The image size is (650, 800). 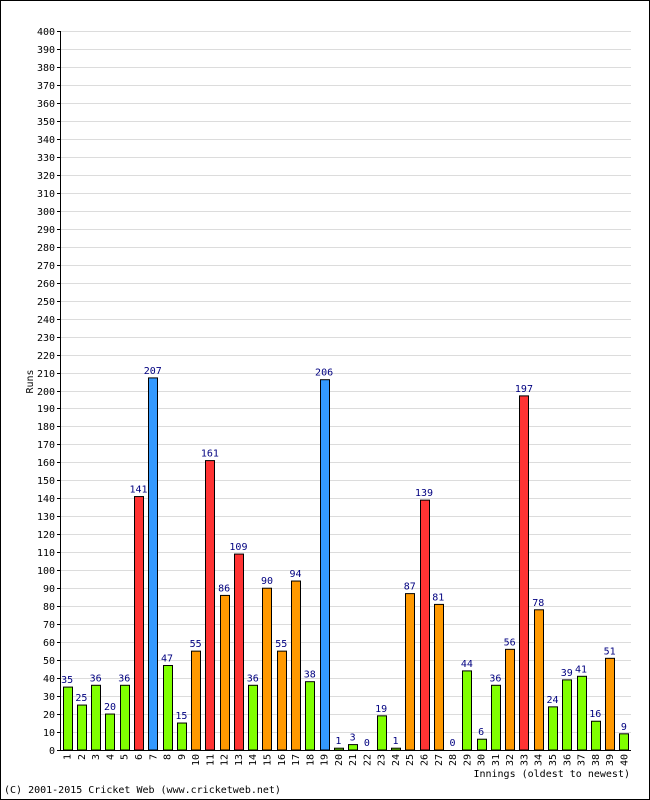 What do you see at coordinates (49, 625) in the screenshot?
I see `y-tick-label: 70` at bounding box center [49, 625].